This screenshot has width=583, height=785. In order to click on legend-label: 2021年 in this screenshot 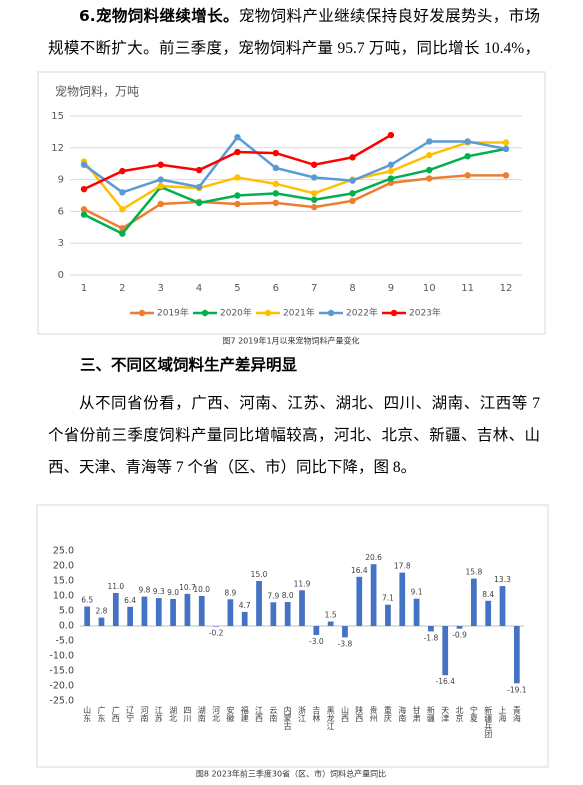, I will do `click(299, 313)`.